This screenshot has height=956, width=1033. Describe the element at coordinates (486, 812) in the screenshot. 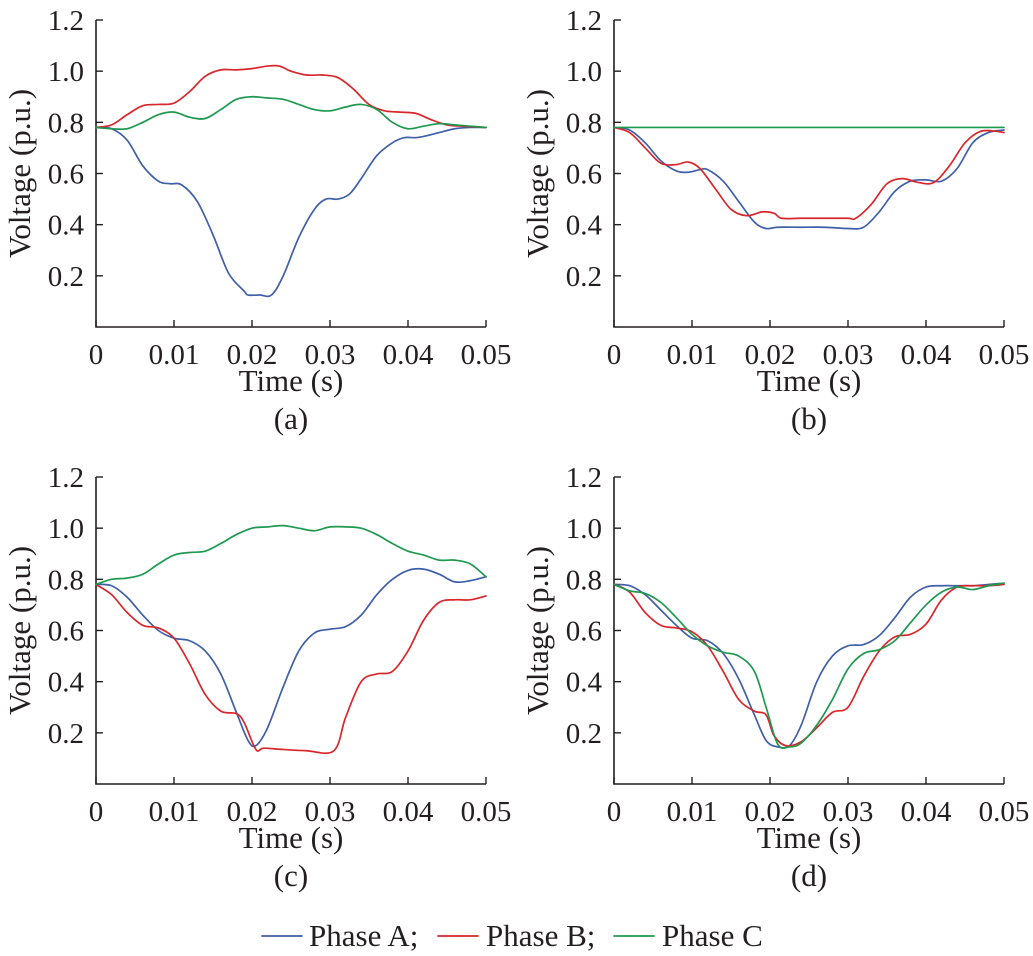

I see `x-tick-label-c-5: 0.05` at that location.